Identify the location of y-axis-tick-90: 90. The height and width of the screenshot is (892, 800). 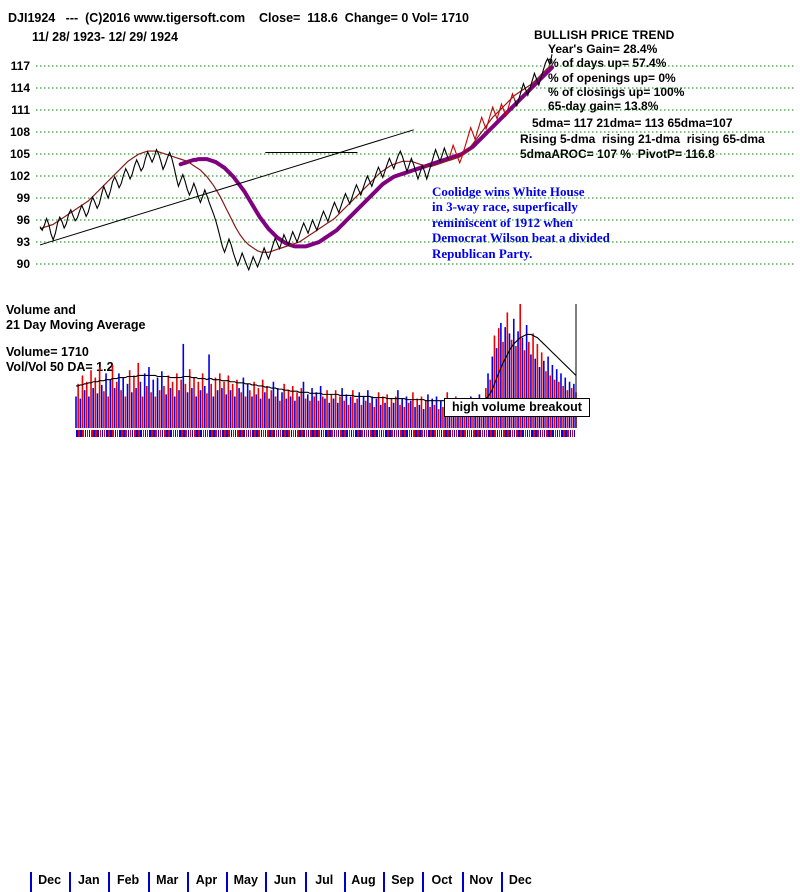
(23, 264).